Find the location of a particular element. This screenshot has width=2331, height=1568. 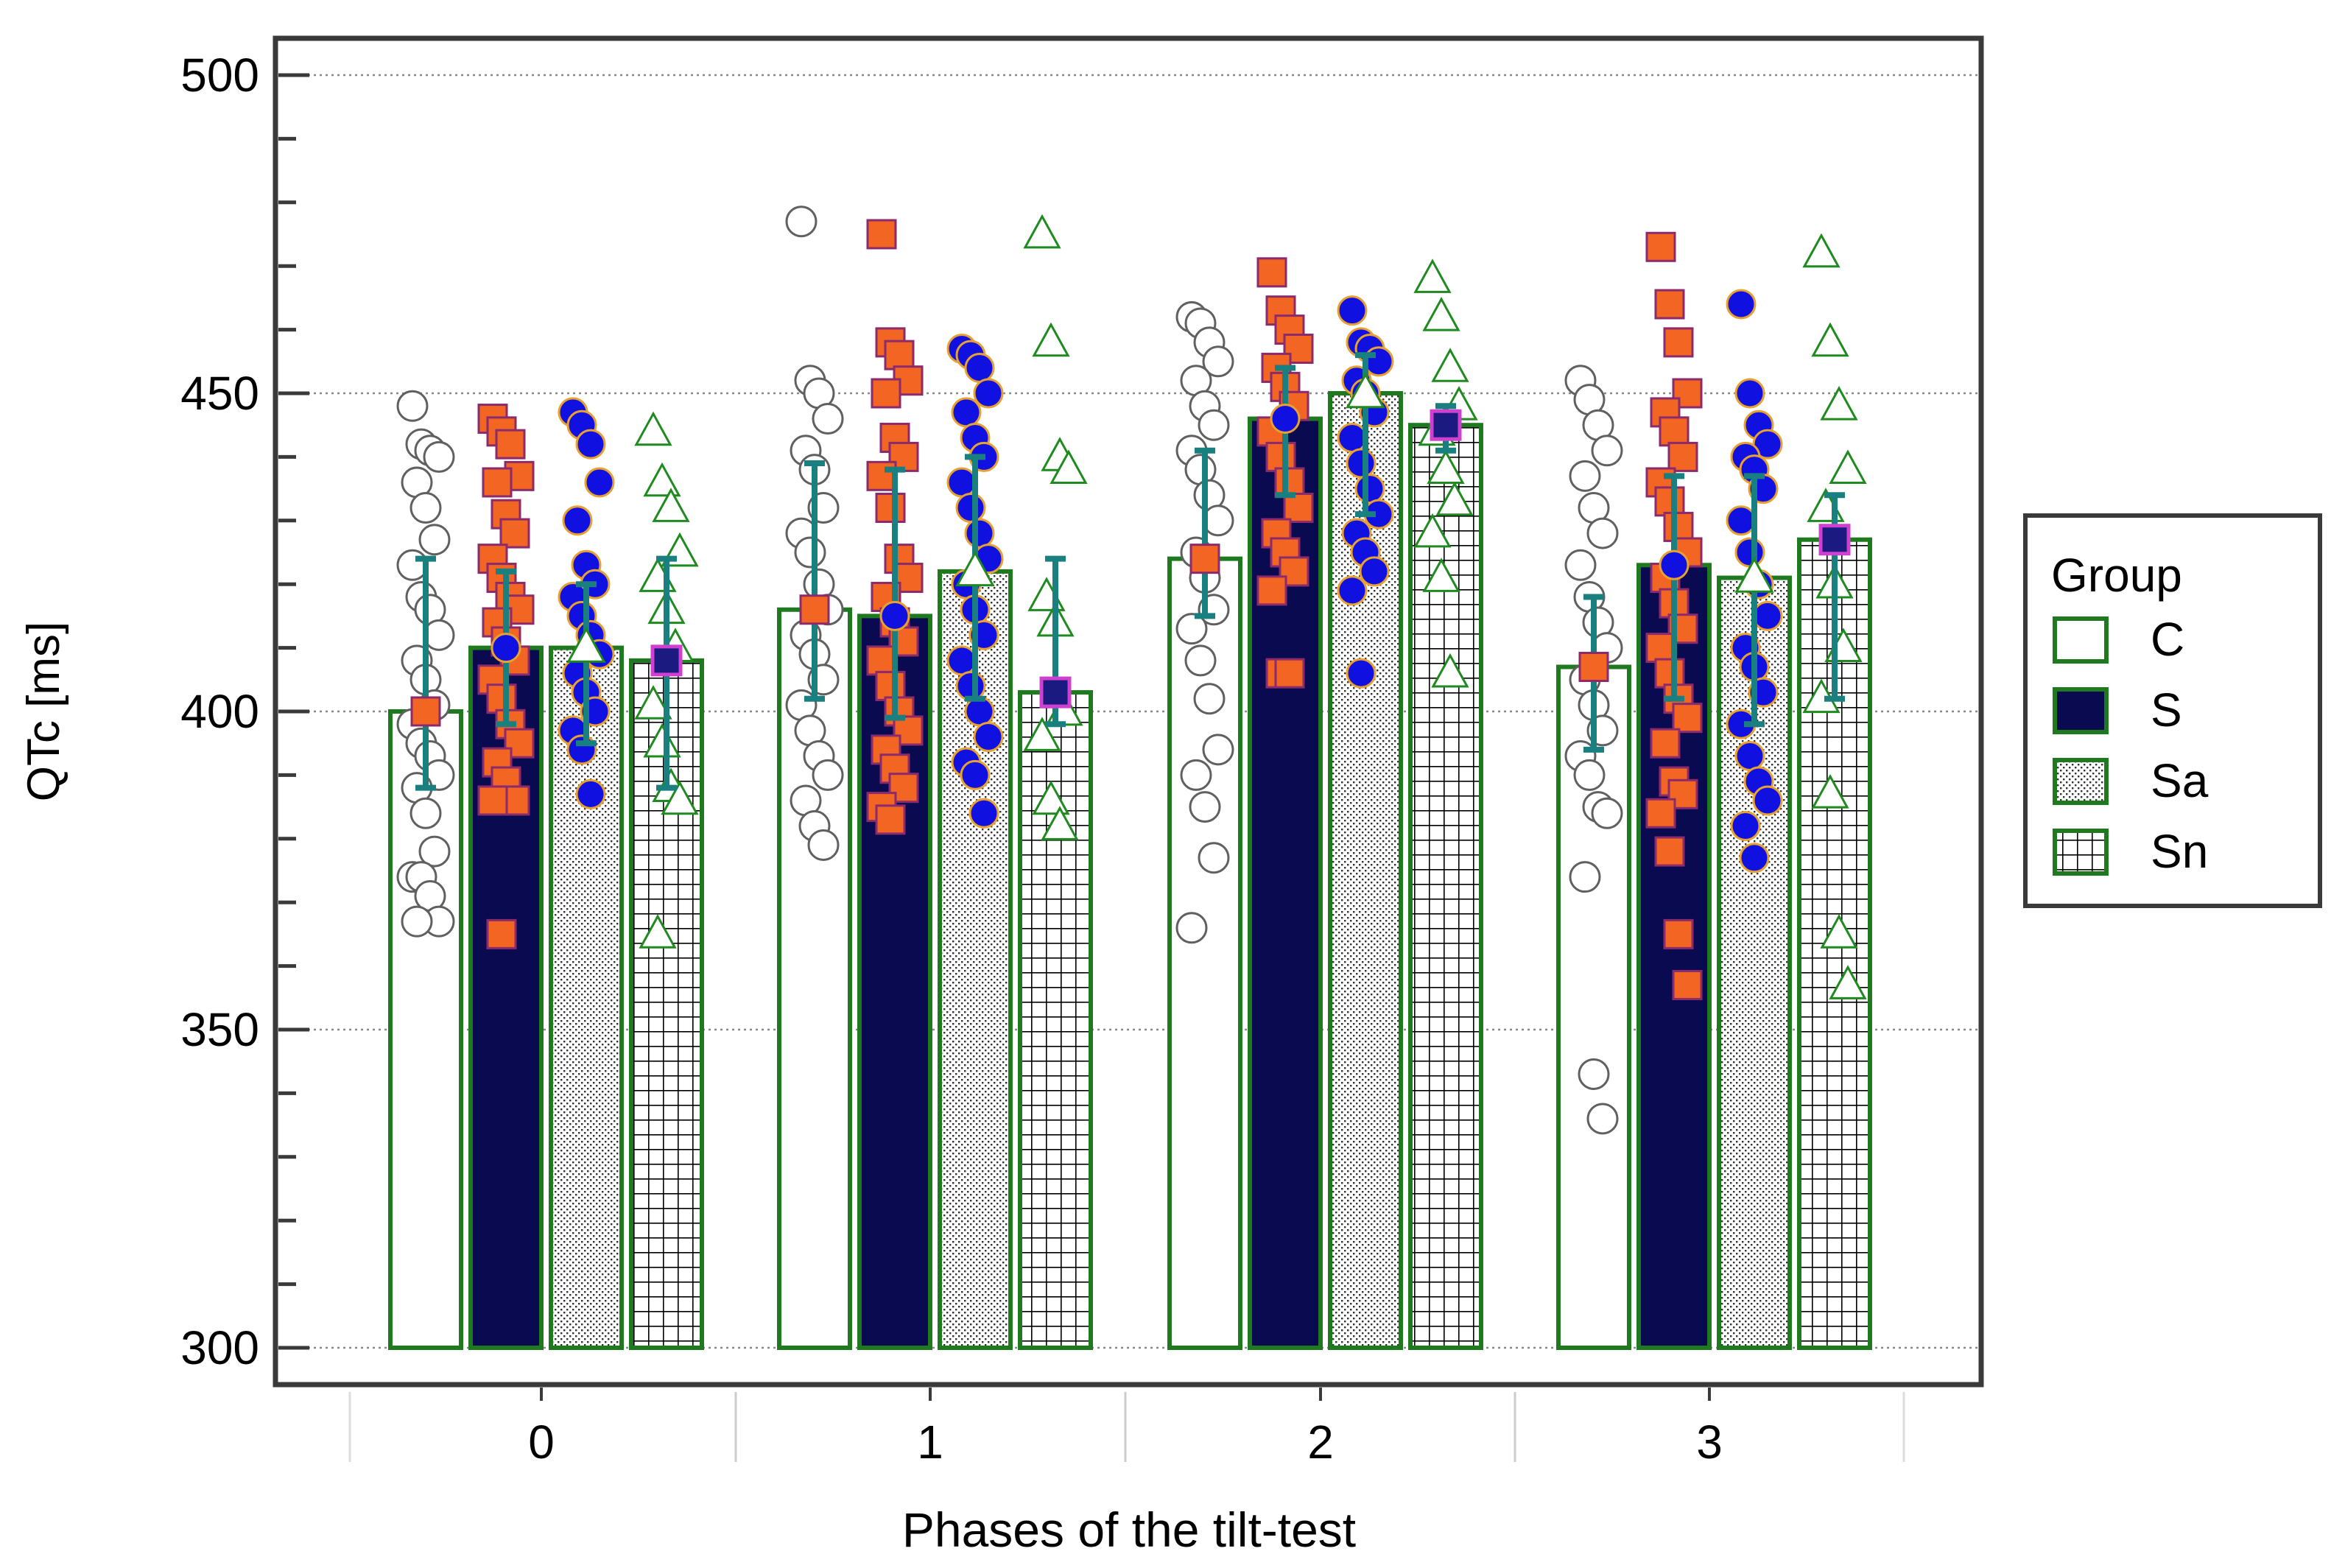

y-tick-label: 300 is located at coordinates (220, 1347).